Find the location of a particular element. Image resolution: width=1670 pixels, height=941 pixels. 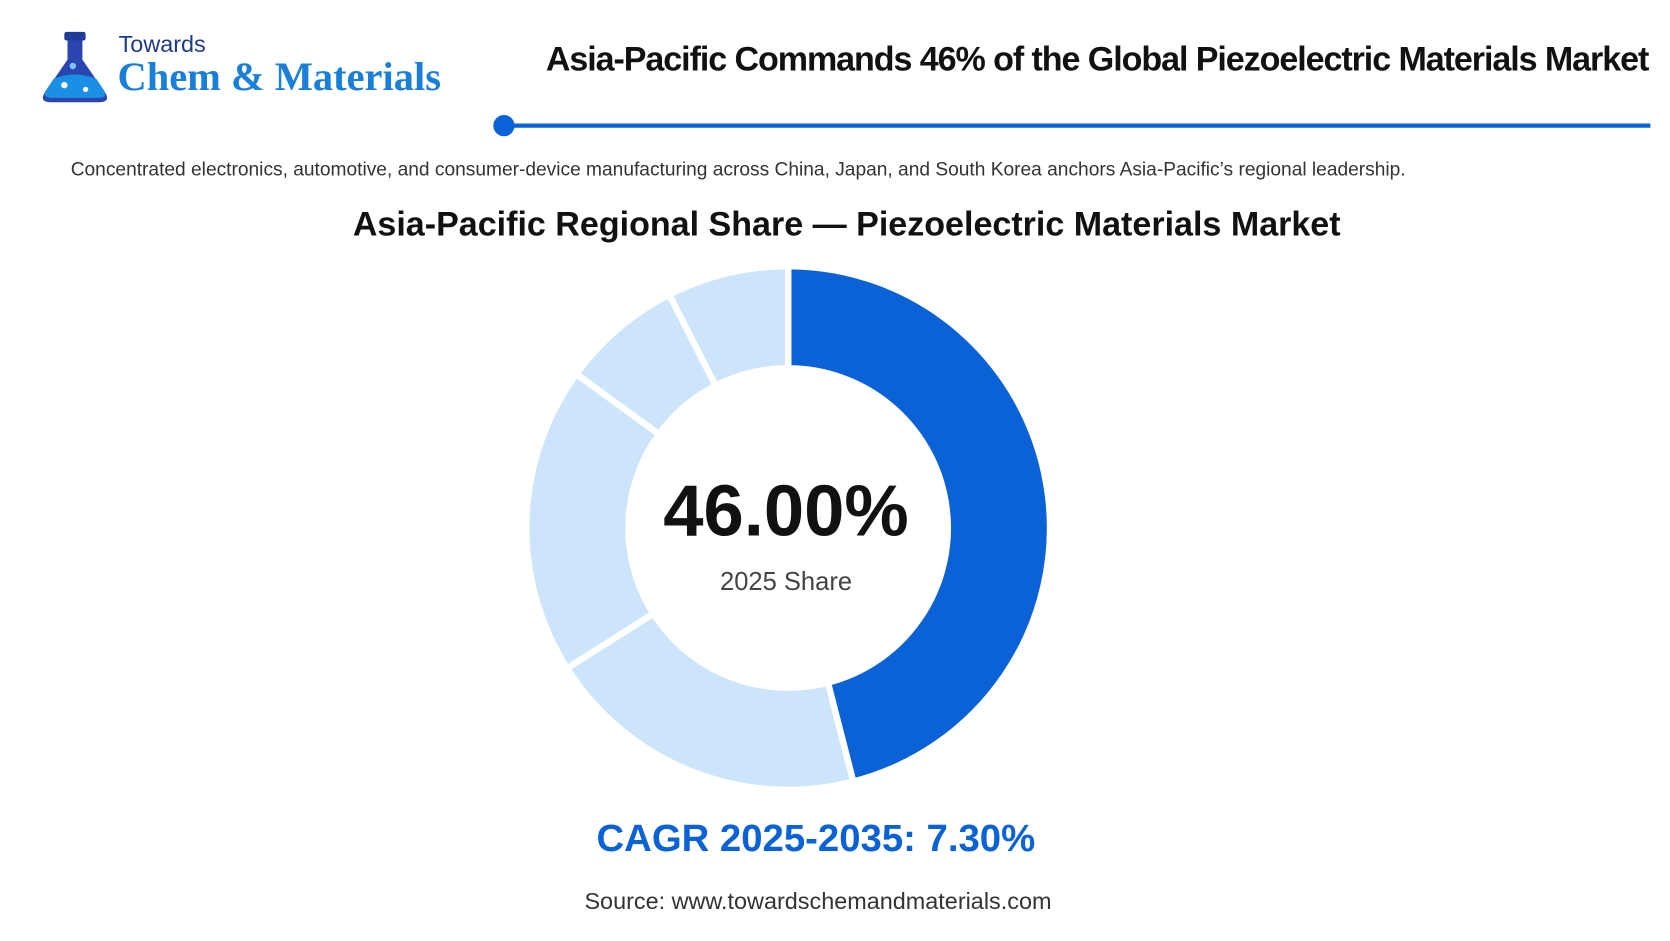

logo-icon is located at coordinates (75, 67).